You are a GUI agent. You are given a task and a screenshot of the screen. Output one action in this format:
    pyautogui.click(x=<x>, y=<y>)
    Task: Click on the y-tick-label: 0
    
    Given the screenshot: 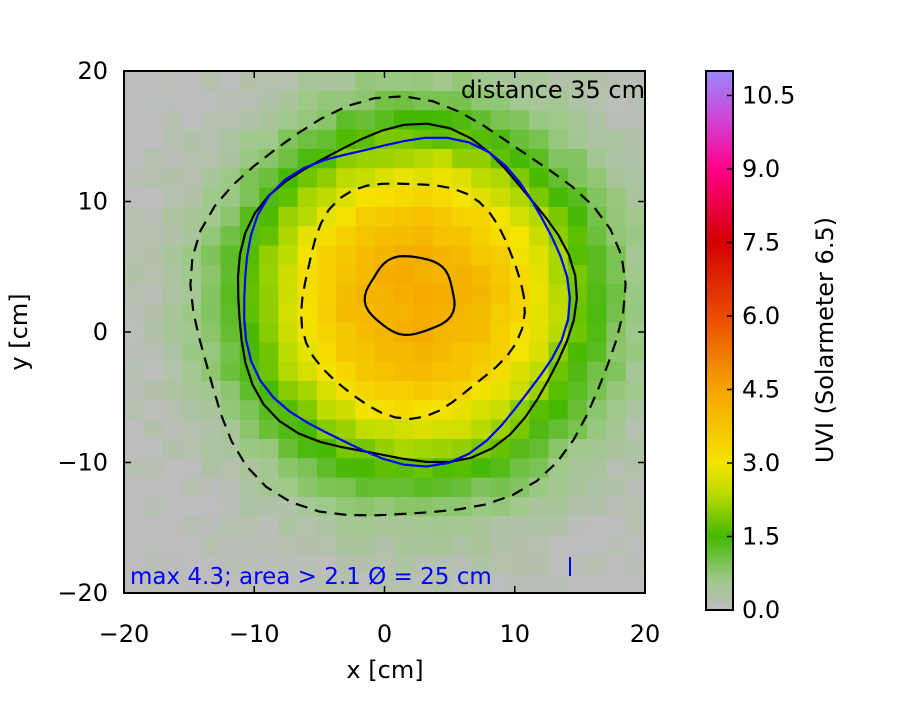 What is the action you would take?
    pyautogui.click(x=100, y=332)
    